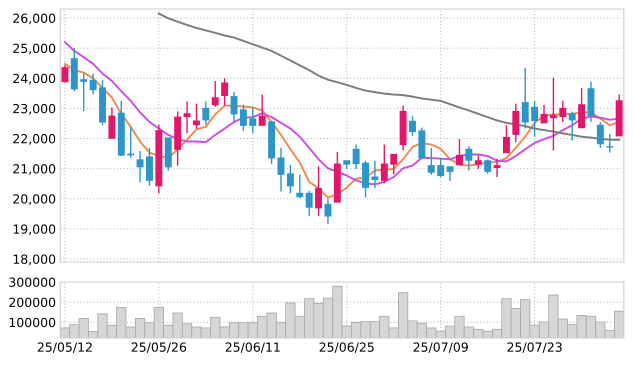 Image resolution: width=634 pixels, height=366 pixels. I want to click on y-tick-label: 300000, so click(32, 282).